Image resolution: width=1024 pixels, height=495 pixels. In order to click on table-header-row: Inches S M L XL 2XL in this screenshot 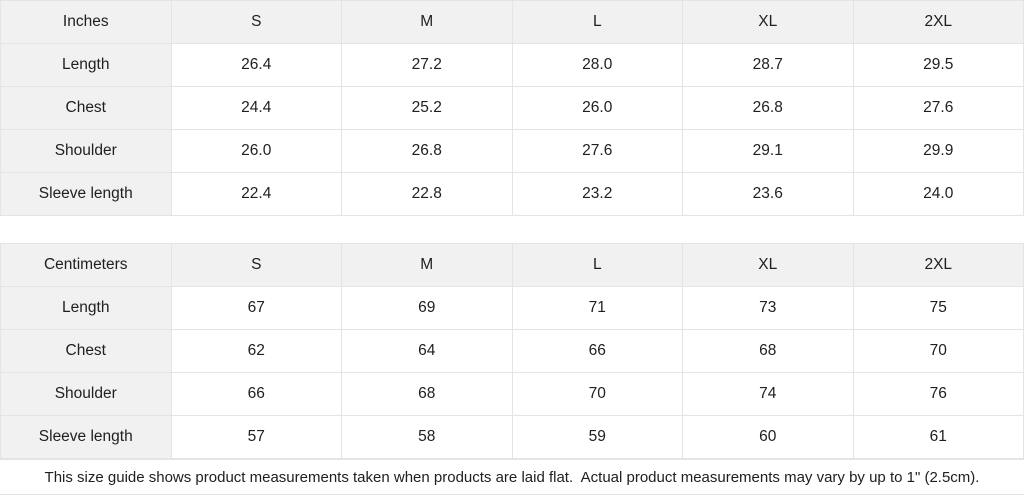, I will do `click(512, 22)`.